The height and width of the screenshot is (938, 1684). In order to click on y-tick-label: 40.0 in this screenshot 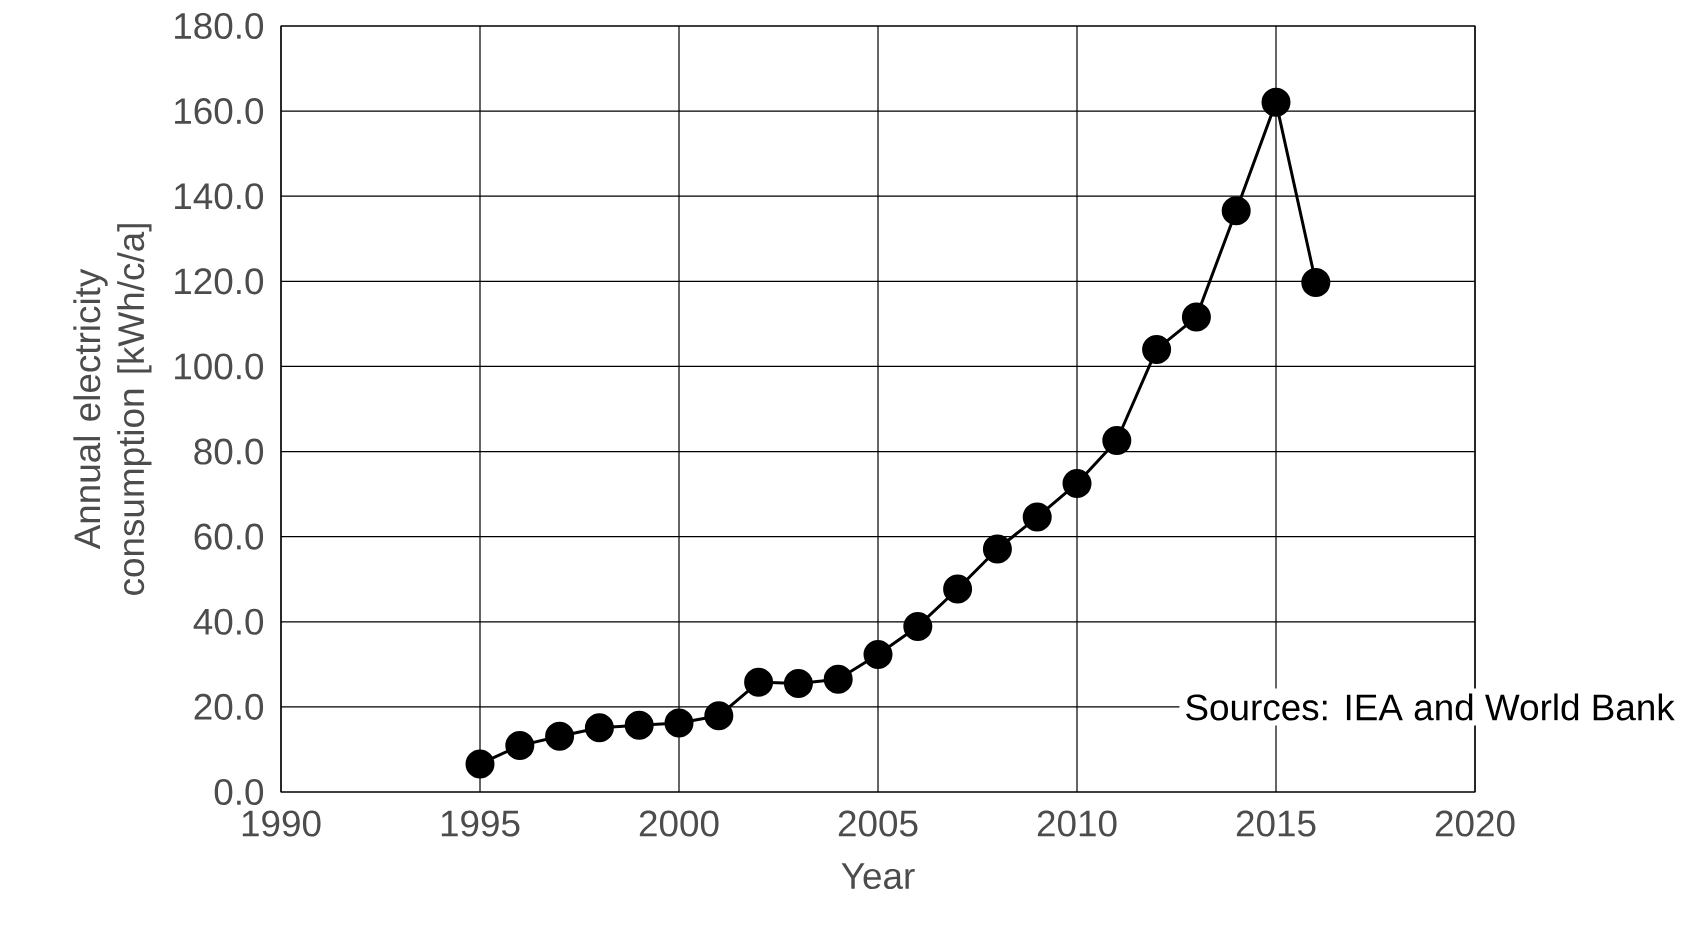, I will do `click(228, 621)`.